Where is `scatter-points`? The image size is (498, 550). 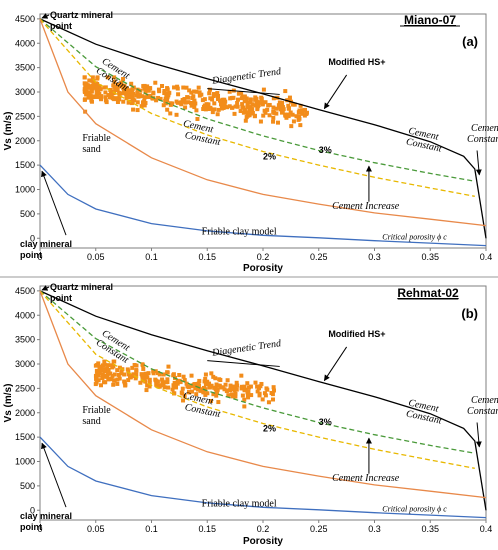 scatter-points is located at coordinates (195, 102).